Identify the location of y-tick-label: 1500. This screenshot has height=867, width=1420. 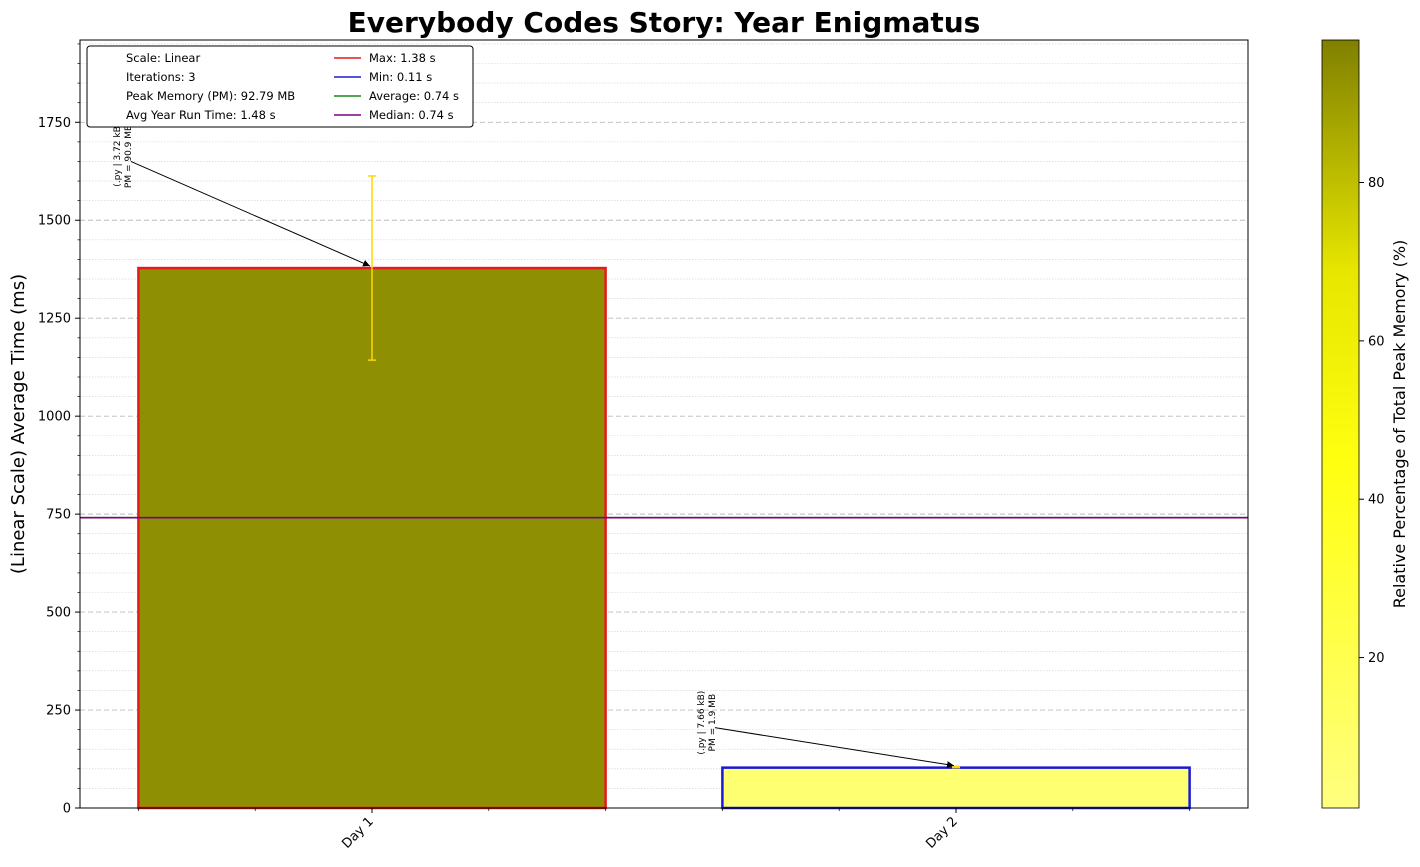
(54, 221).